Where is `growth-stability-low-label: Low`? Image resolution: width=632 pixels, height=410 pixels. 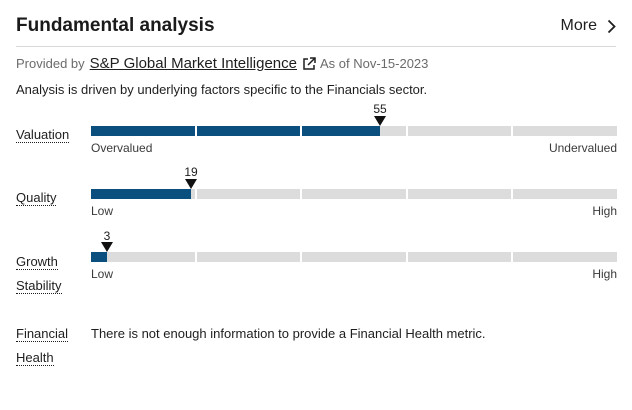
growth-stability-low-label: Low is located at coordinates (102, 274).